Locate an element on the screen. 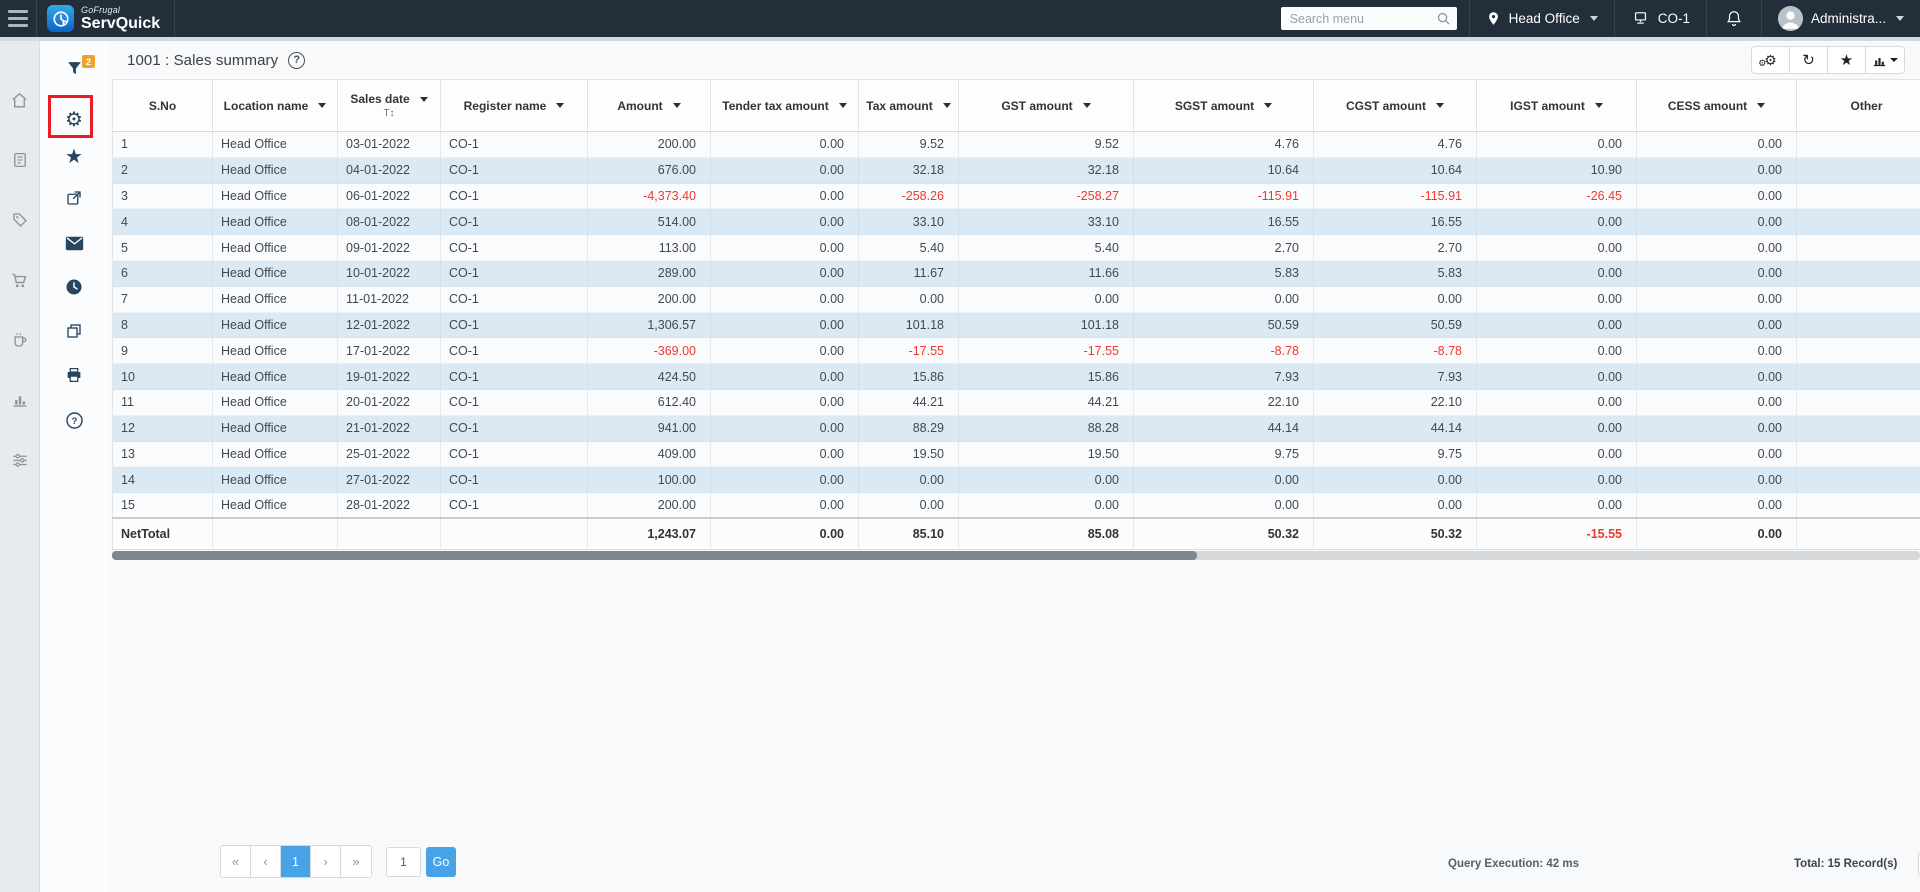 This screenshot has width=1920, height=892. chart-view-icon is located at coordinates (1885, 60).